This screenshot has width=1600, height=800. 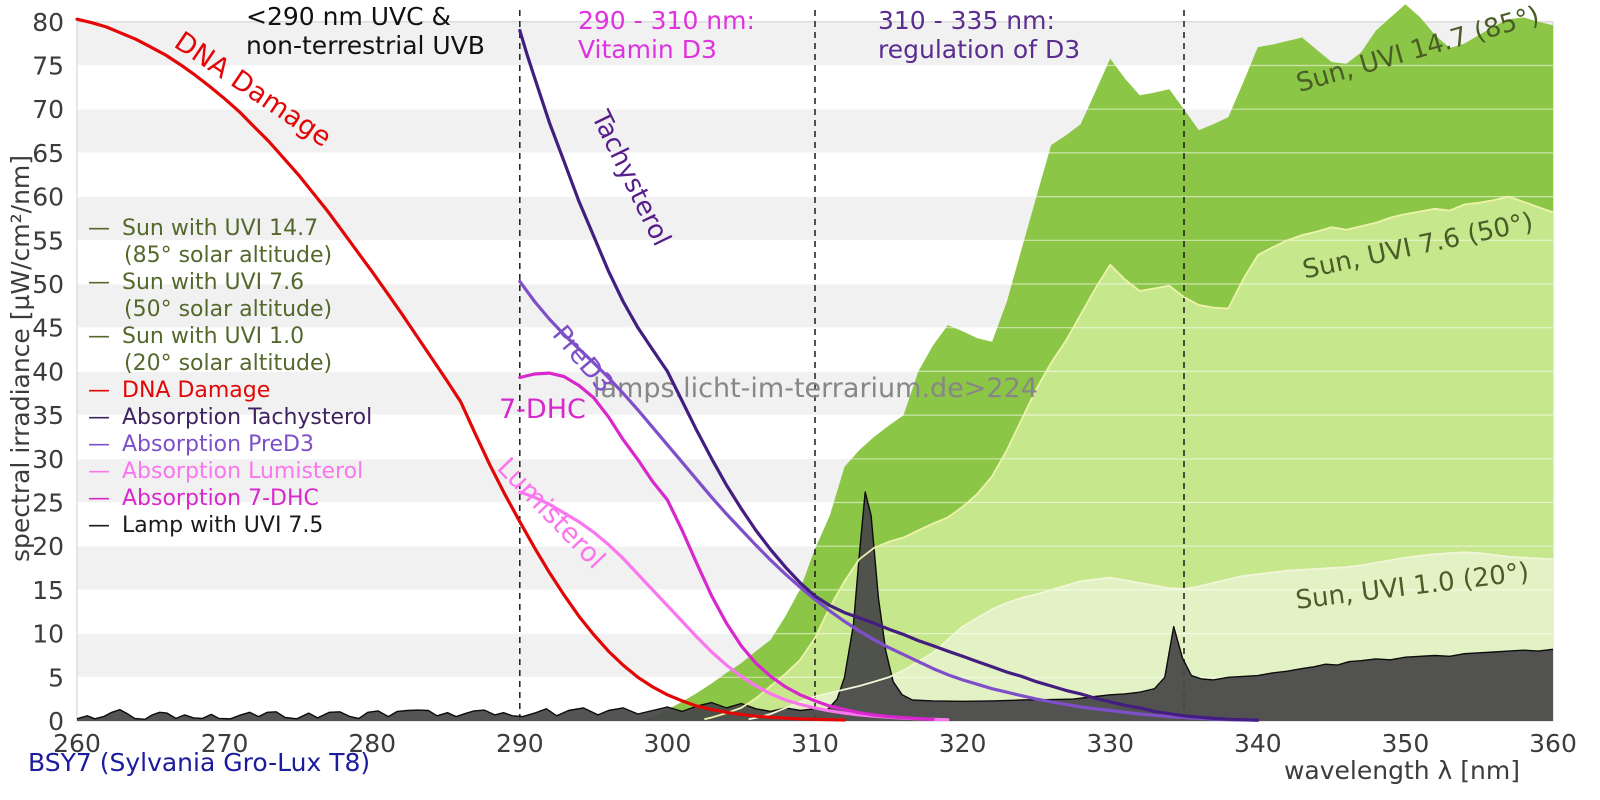 What do you see at coordinates (48, 153) in the screenshot?
I see `y-tick-label: 65` at bounding box center [48, 153].